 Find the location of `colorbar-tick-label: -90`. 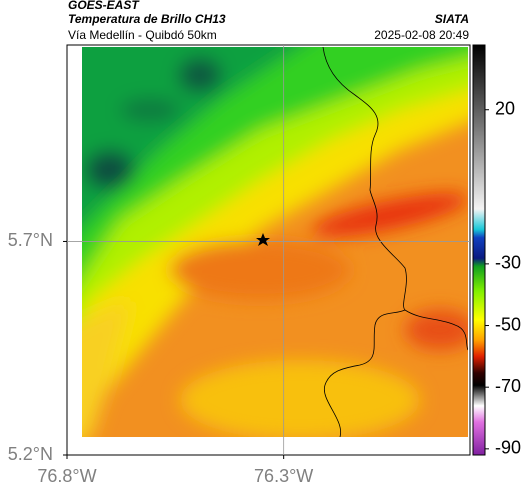

colorbar-tick-label: -90 is located at coordinates (508, 448).